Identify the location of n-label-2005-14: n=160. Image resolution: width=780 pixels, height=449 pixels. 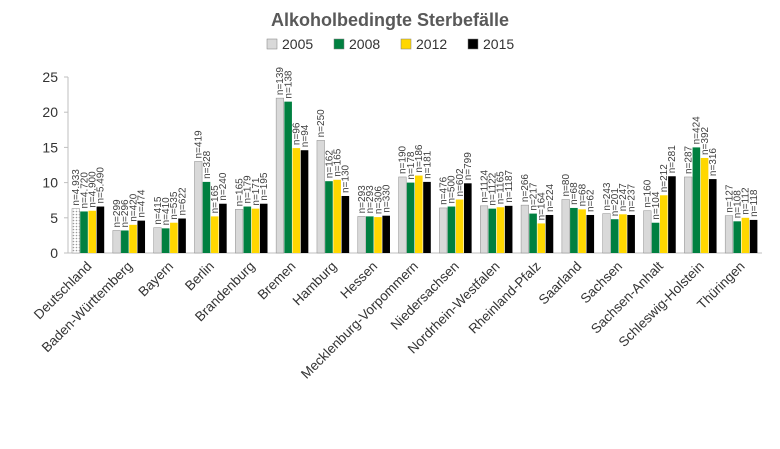
(648, 193).